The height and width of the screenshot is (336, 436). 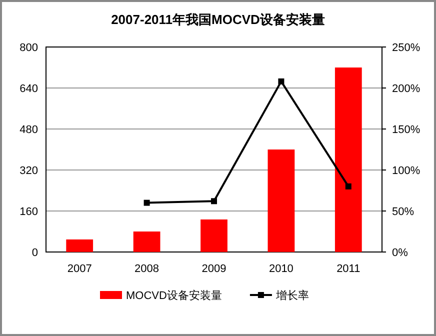 What do you see at coordinates (406, 89) in the screenshot?
I see `y2-tick-label: 200%` at bounding box center [406, 89].